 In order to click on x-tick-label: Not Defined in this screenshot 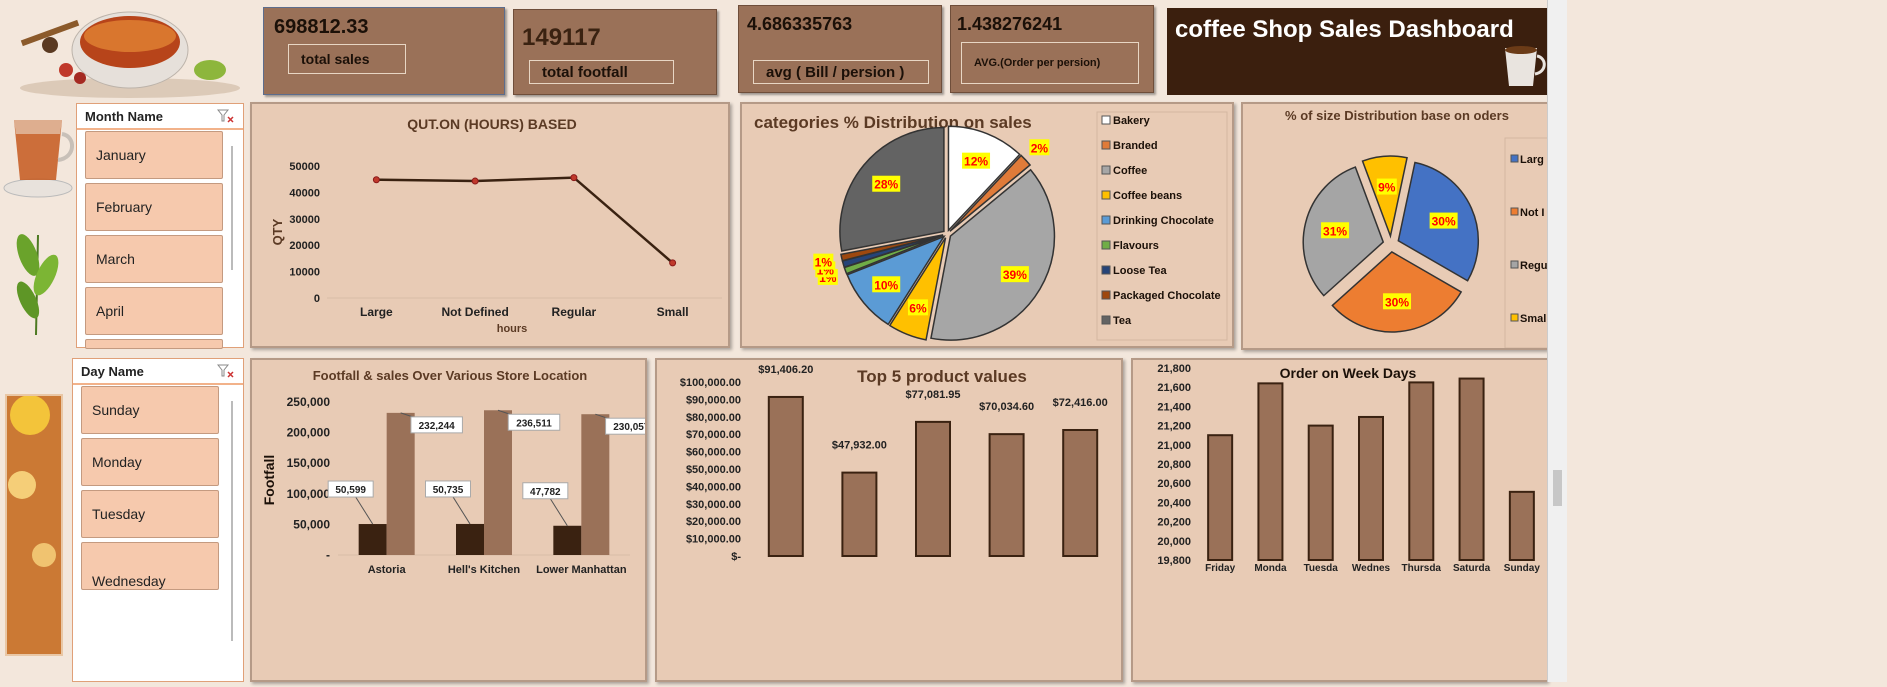, I will do `click(474, 312)`.